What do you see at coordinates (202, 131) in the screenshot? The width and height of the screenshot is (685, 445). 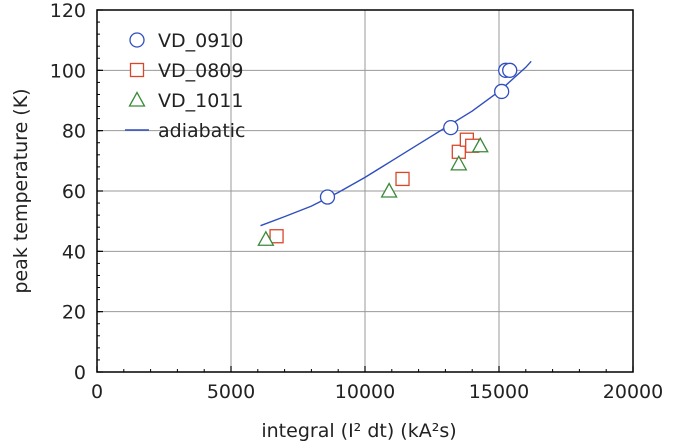 I see `legend-label: adiabatic` at bounding box center [202, 131].